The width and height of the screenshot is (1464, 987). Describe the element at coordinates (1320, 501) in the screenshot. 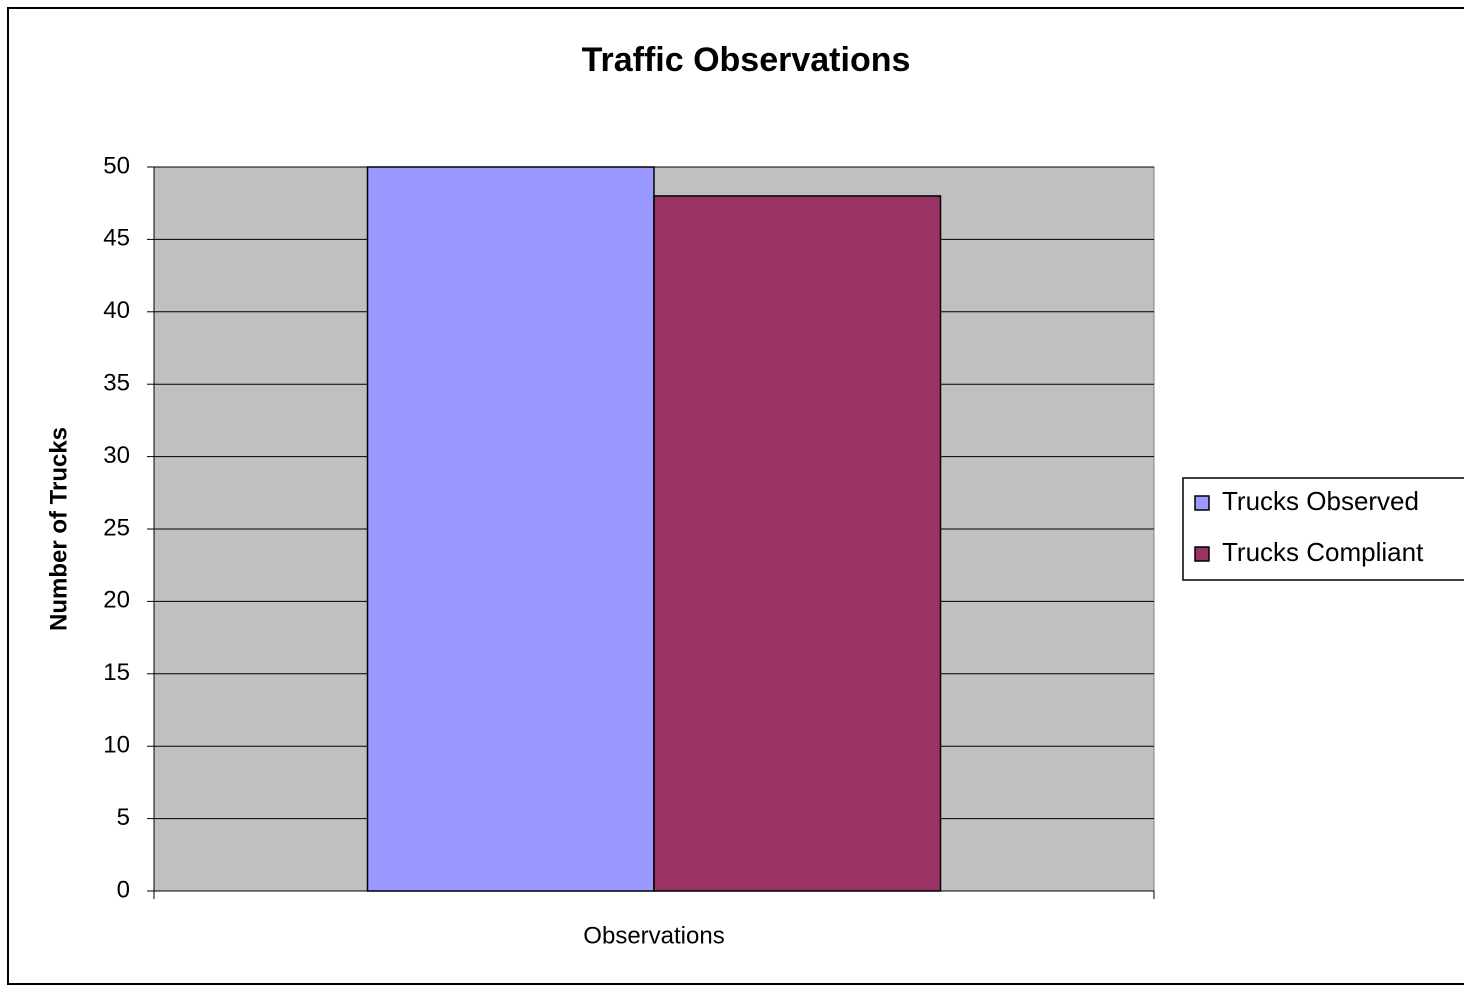

I see `legend-label: Trucks Observed` at that location.